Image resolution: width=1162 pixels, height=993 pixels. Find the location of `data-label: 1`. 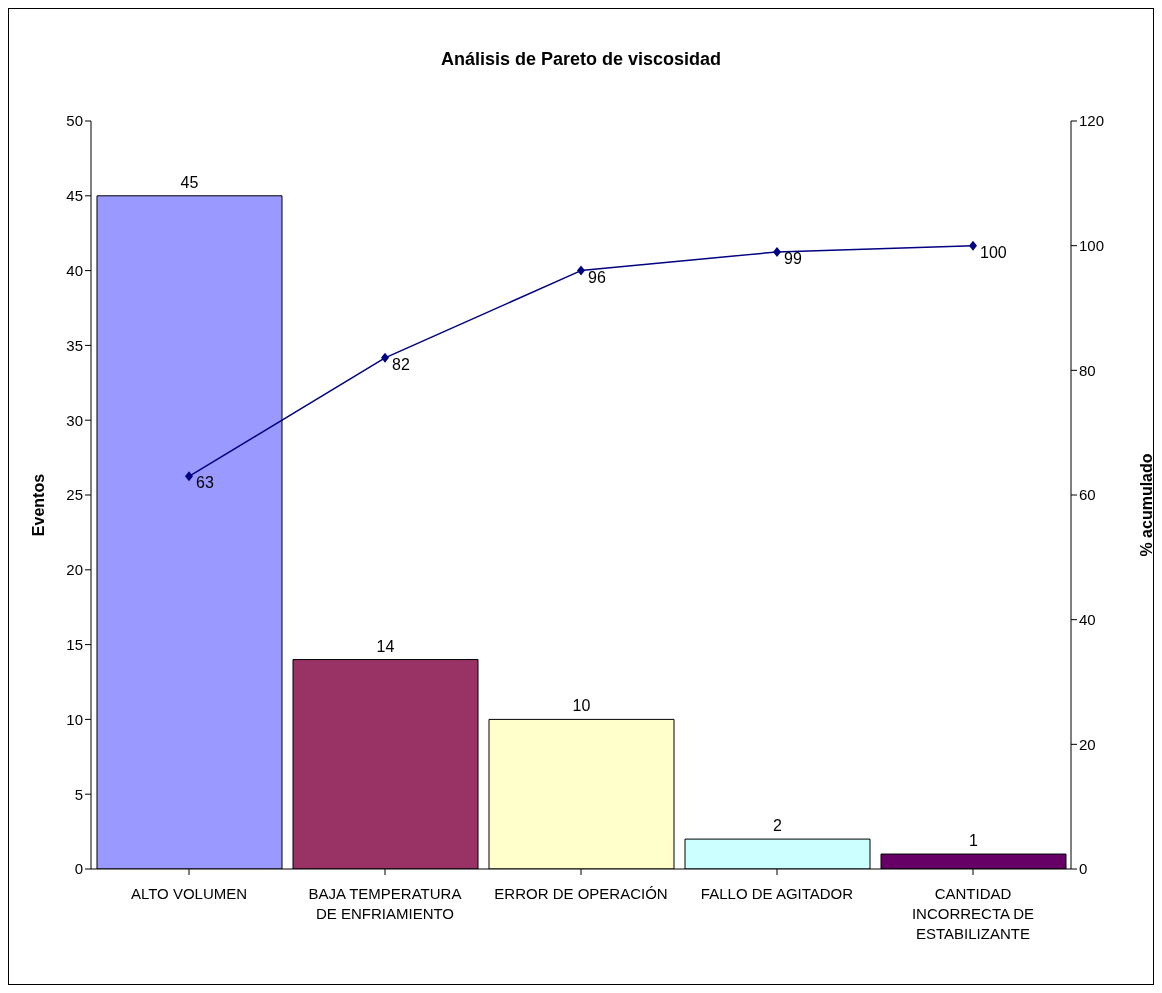

data-label: 1 is located at coordinates (974, 841).